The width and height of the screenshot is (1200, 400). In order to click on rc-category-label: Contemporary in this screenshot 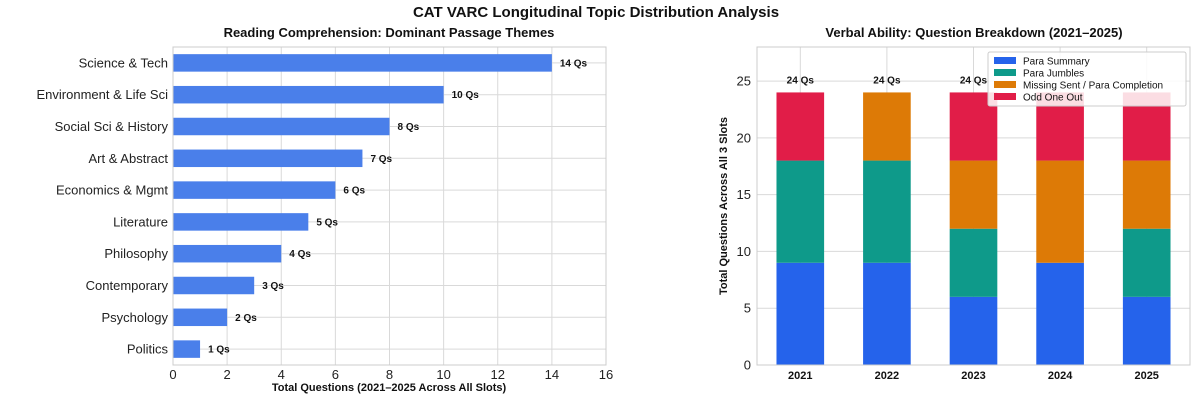, I will do `click(127, 285)`.